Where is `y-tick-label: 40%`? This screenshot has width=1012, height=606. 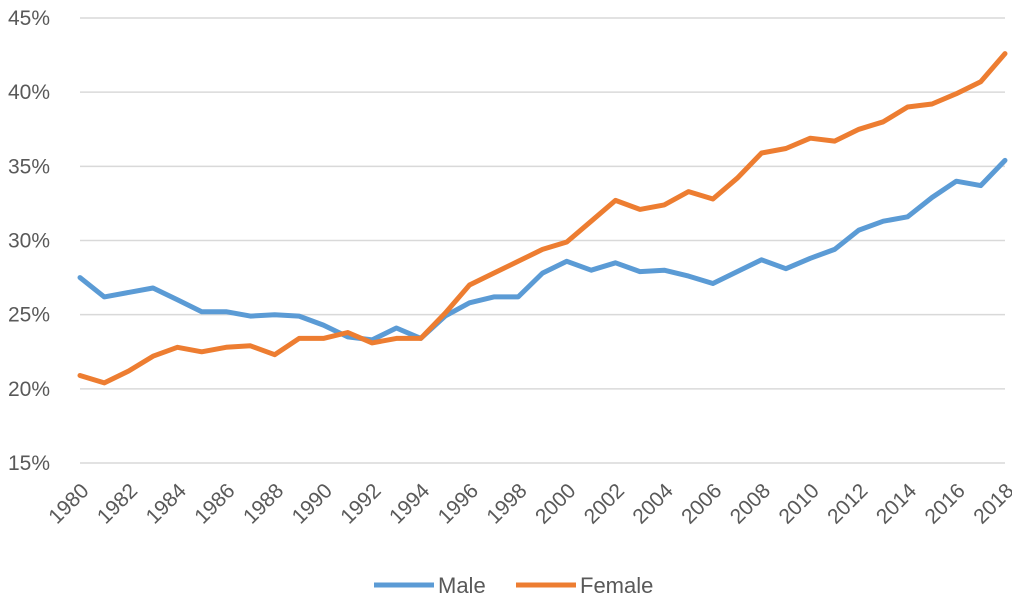 y-tick-label: 40% is located at coordinates (29, 92).